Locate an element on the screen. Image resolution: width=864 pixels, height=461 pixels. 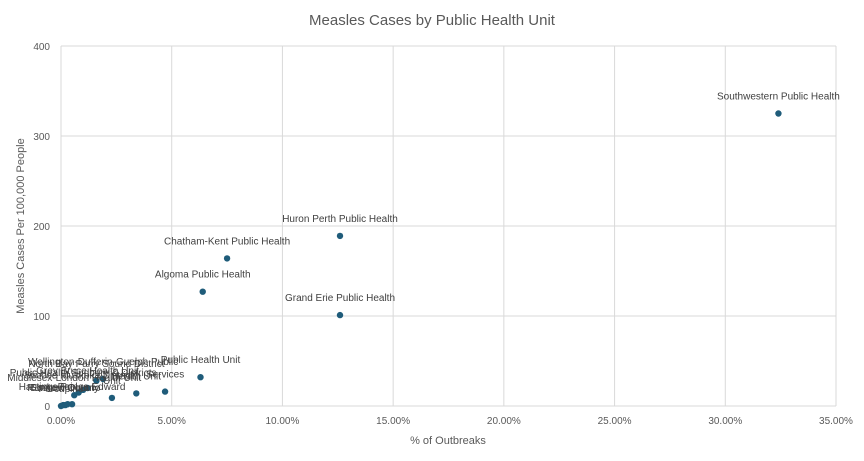
y-tick-label: 100 is located at coordinates (41, 317).